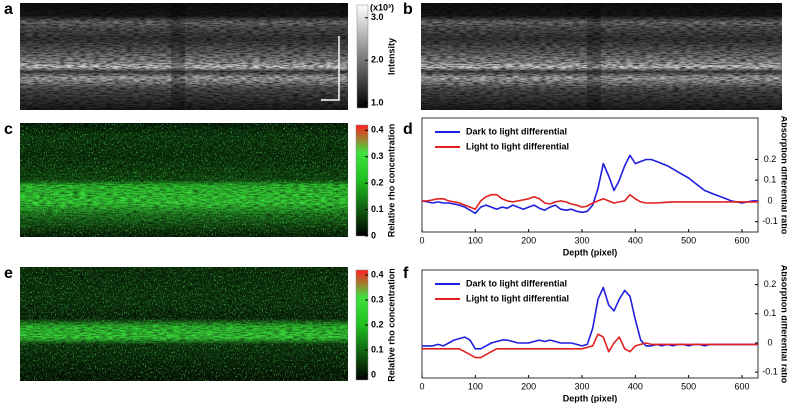  Describe the element at coordinates (382, 7) in the screenshot. I see `colorbar-multiplier: (x10³)` at that location.